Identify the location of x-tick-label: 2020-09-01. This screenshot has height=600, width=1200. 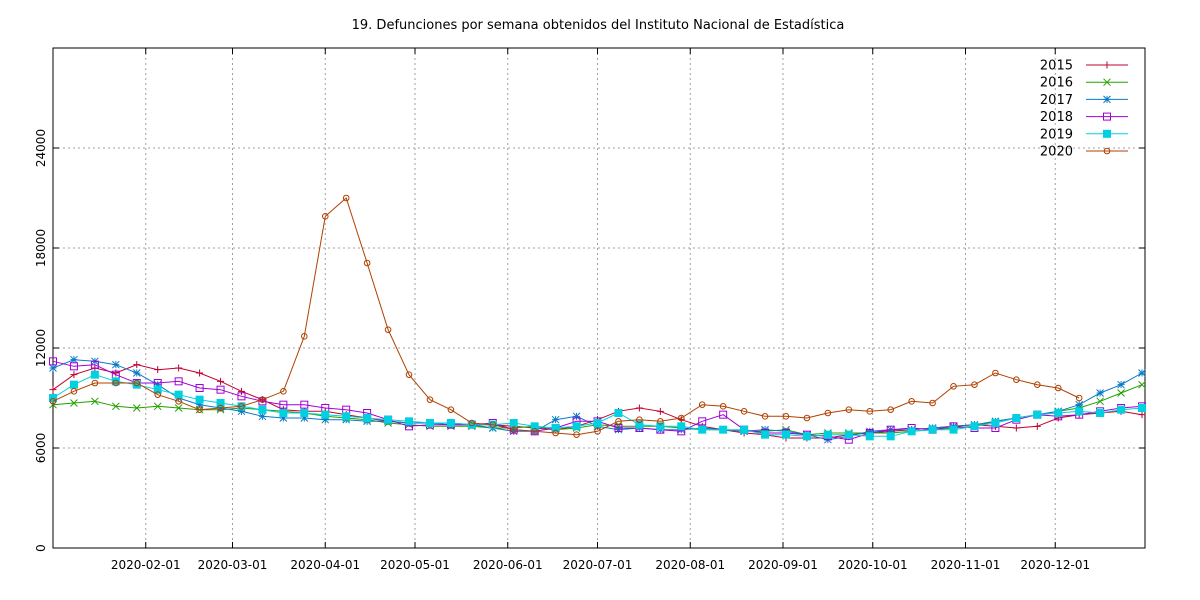
(783, 565).